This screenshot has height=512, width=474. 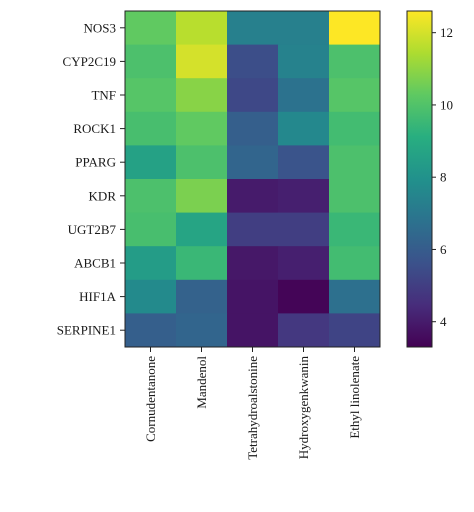 I want to click on row-label: HIF1A, so click(x=97, y=296).